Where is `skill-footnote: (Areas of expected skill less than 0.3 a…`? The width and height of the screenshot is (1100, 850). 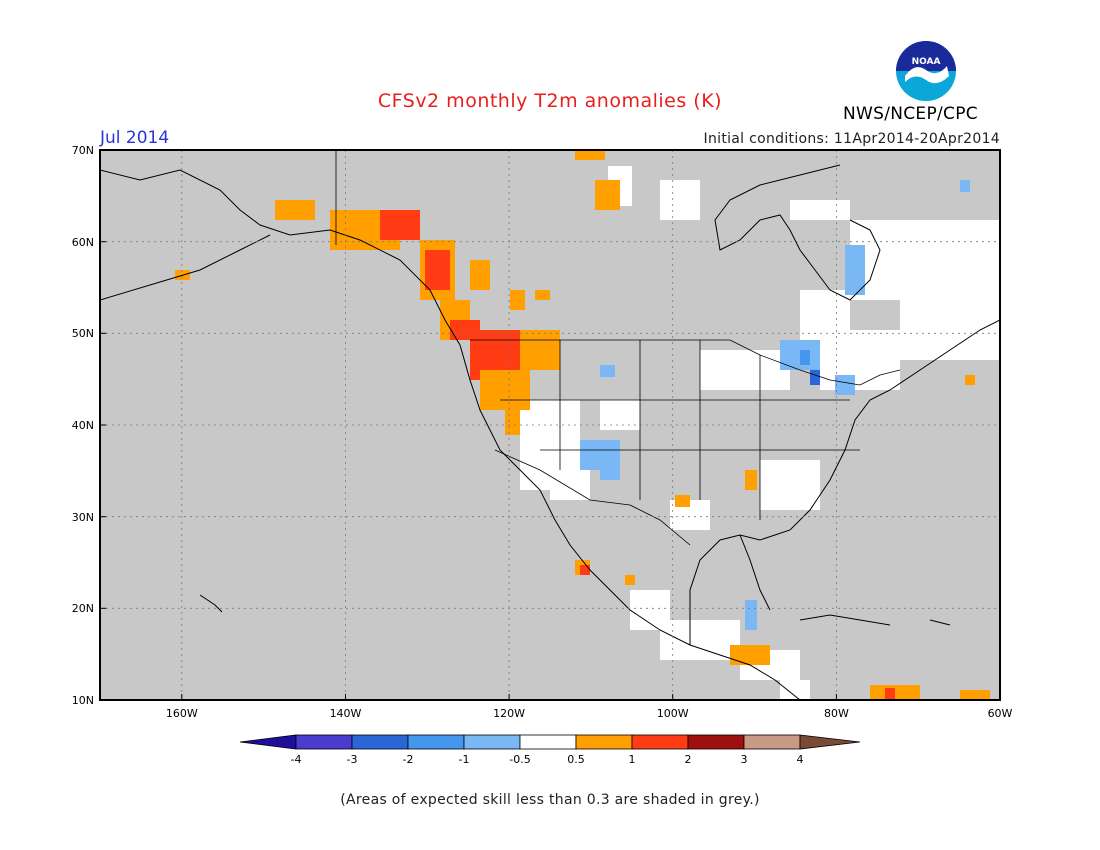 skill-footnote: (Areas of expected skill less than 0.3 a… is located at coordinates (550, 800).